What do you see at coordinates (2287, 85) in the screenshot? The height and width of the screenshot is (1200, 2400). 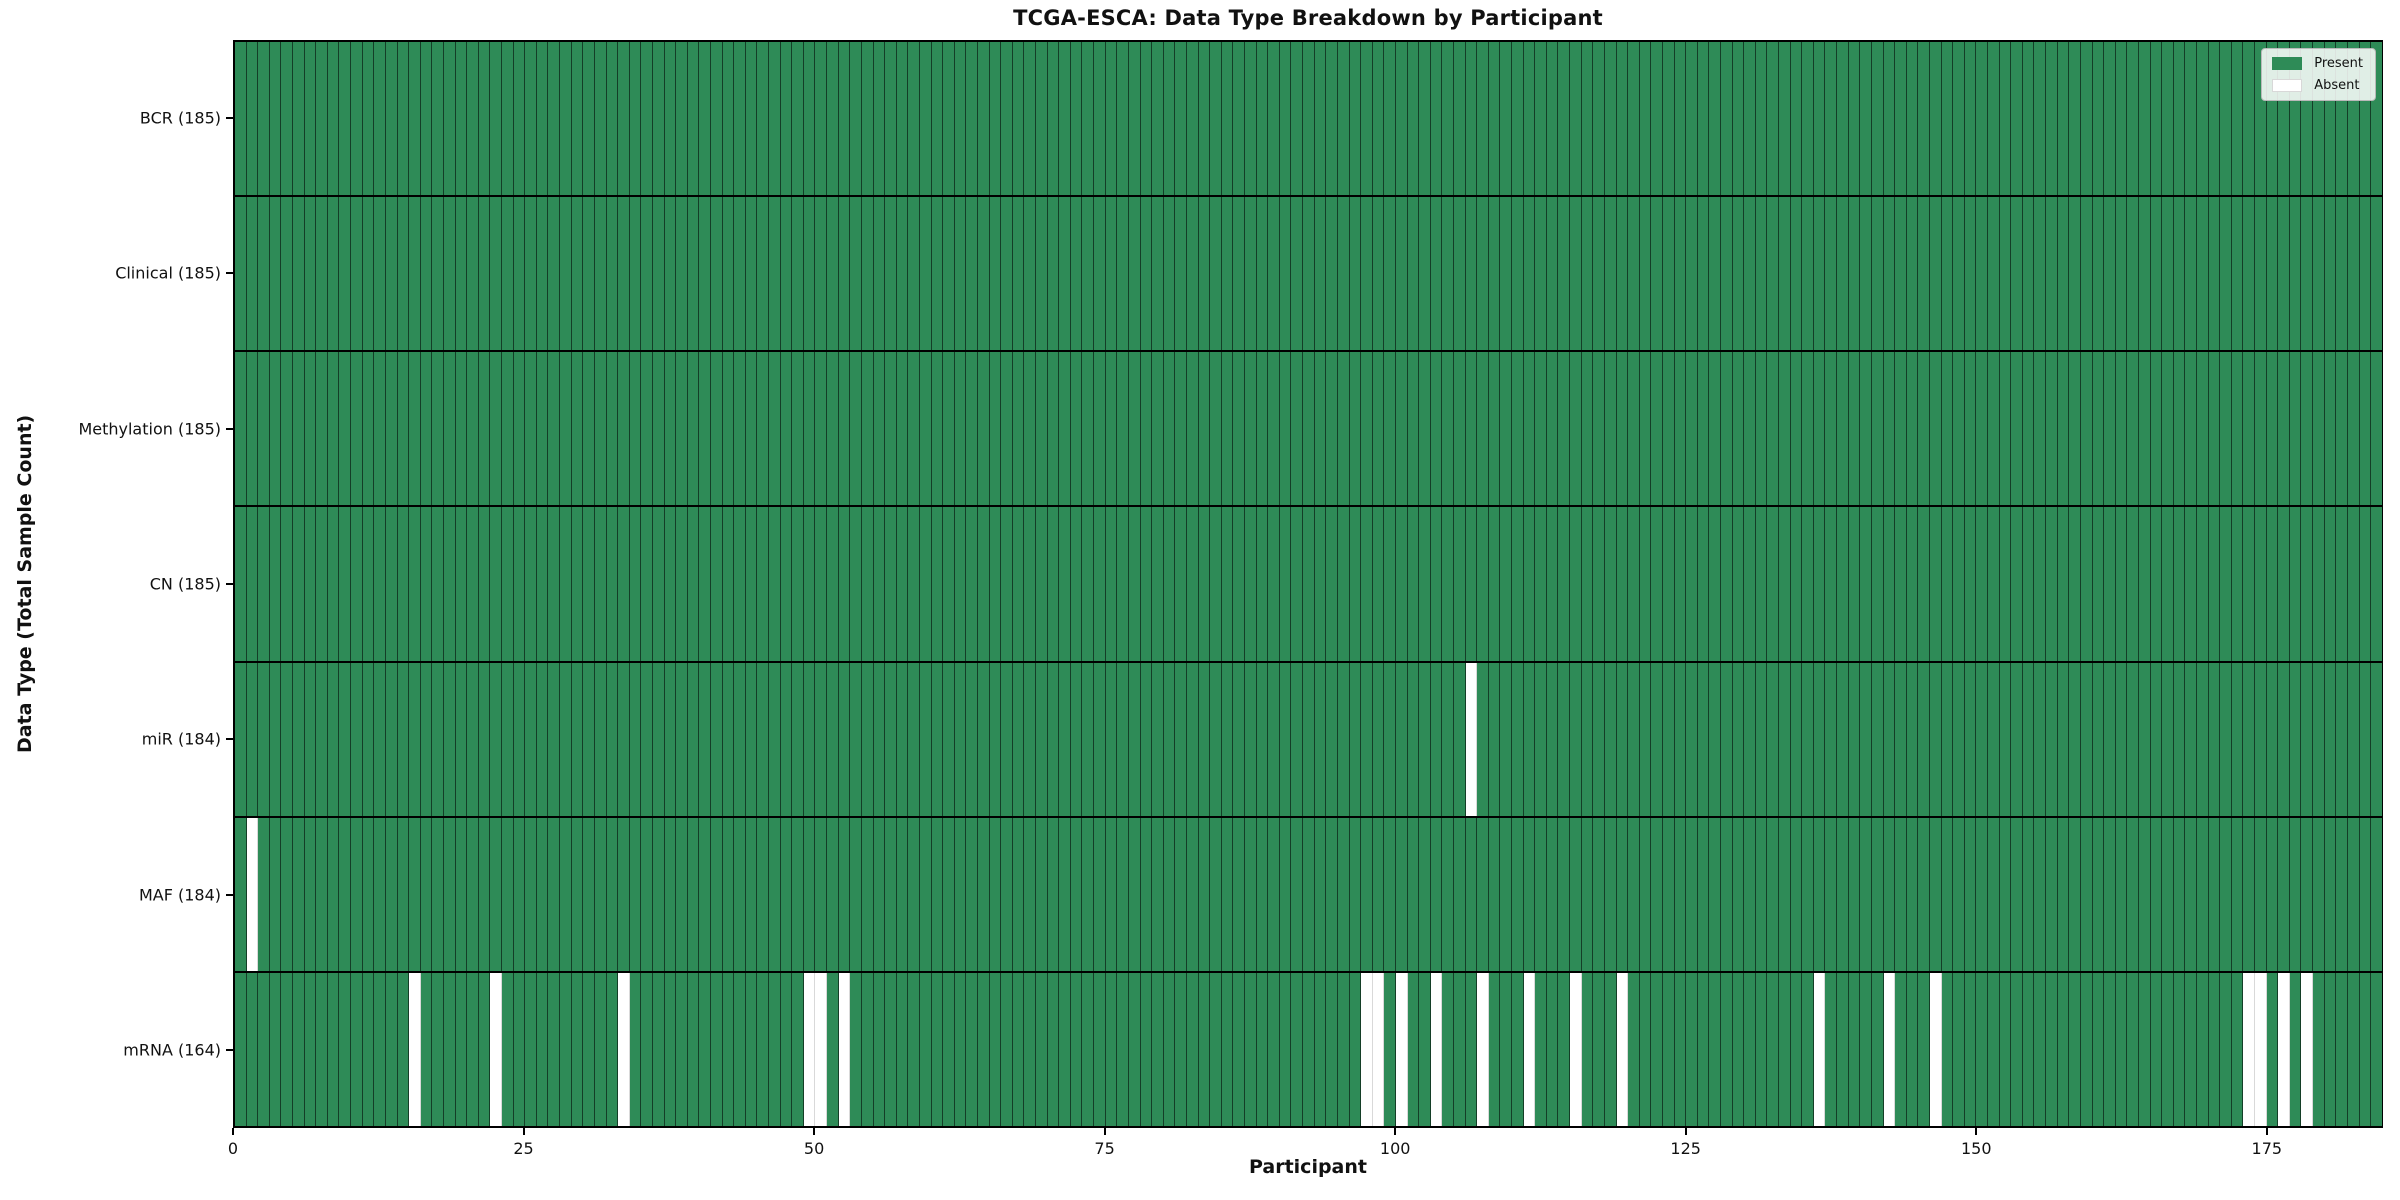 I see `legend-absent-swatch` at bounding box center [2287, 85].